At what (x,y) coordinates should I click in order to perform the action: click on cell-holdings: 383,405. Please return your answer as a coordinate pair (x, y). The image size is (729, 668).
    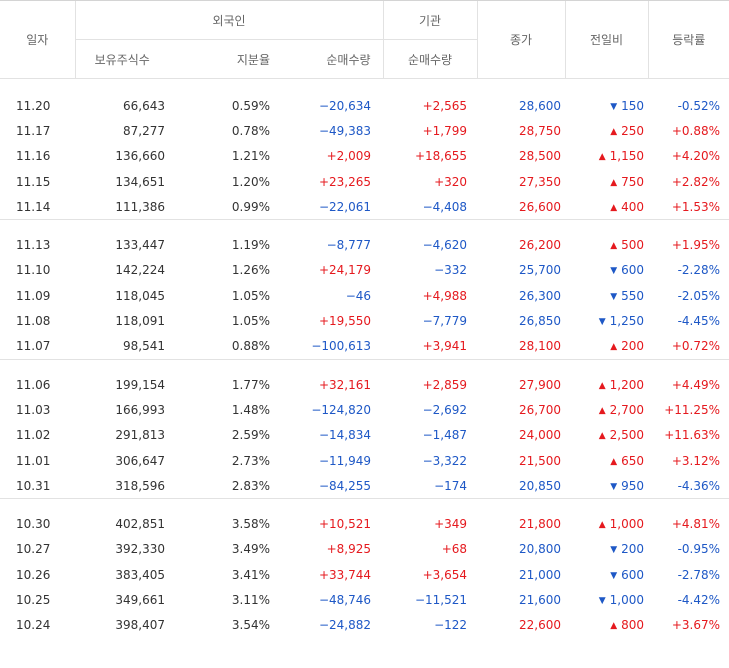
    Looking at the image, I should click on (140, 574).